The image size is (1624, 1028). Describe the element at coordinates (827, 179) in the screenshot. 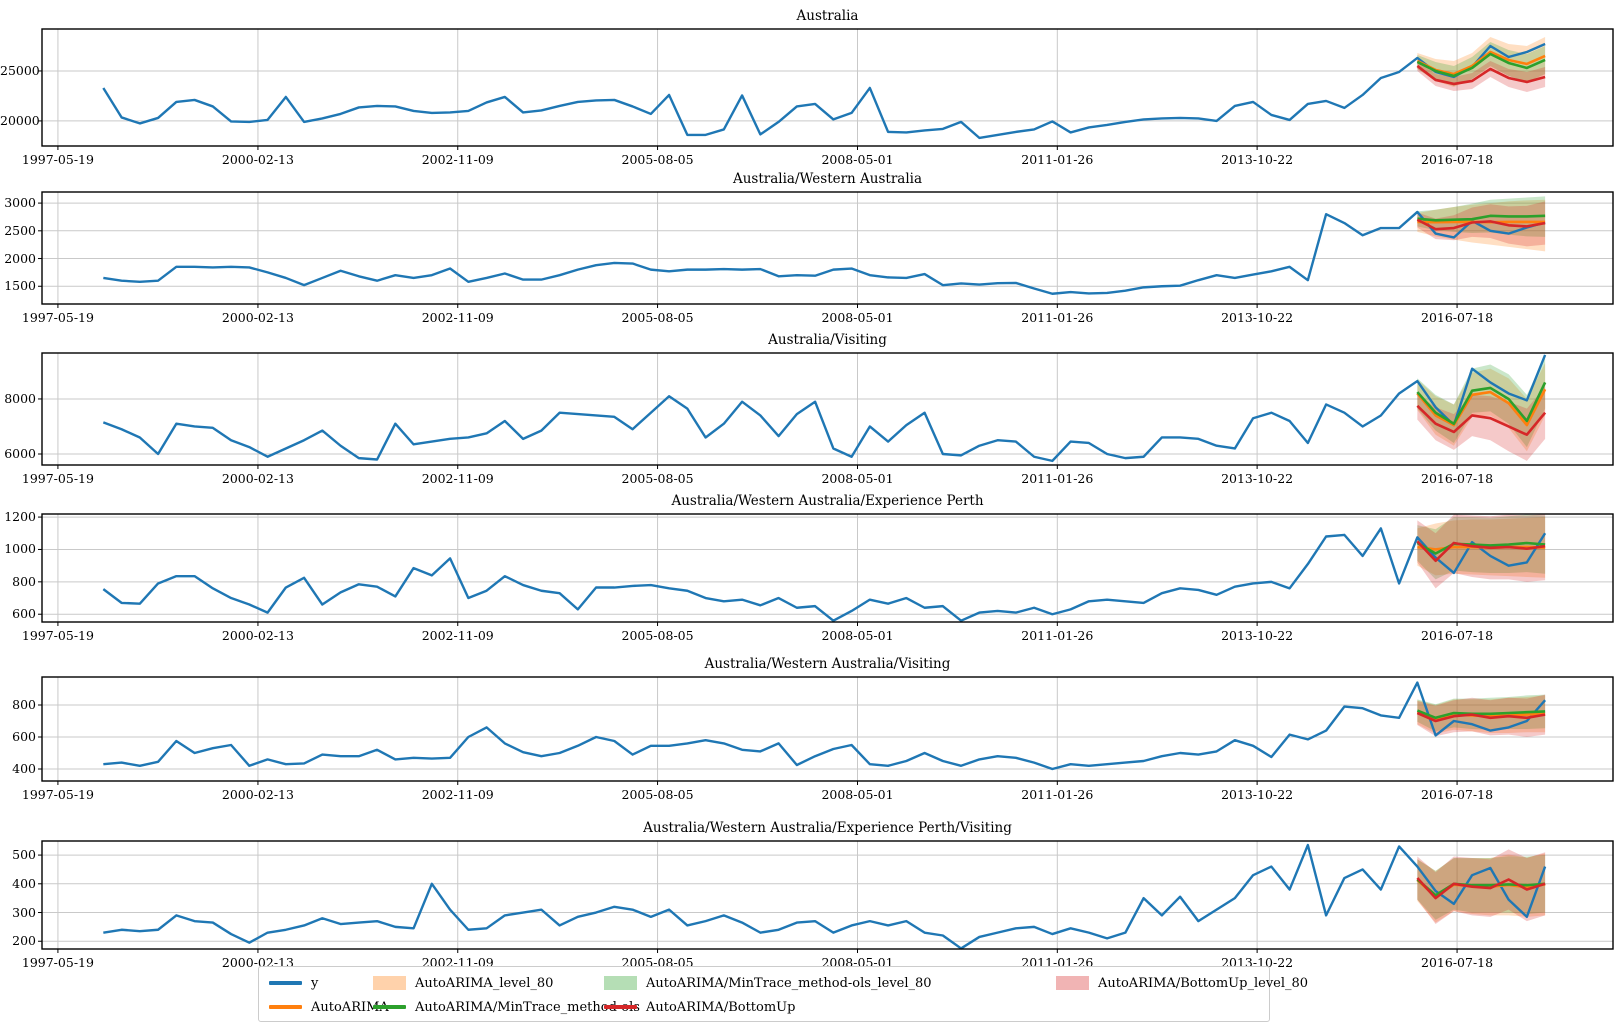

I see `plot-title: Australia/Western Australia` at that location.